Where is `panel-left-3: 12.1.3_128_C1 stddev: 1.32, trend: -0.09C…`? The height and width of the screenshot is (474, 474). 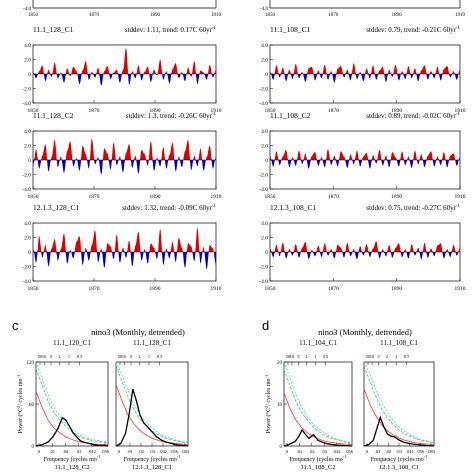 panel-left-3: 12.1.3_128_C1 stddev: 1.32, trend: -0.09C… is located at coordinates (121, 247).